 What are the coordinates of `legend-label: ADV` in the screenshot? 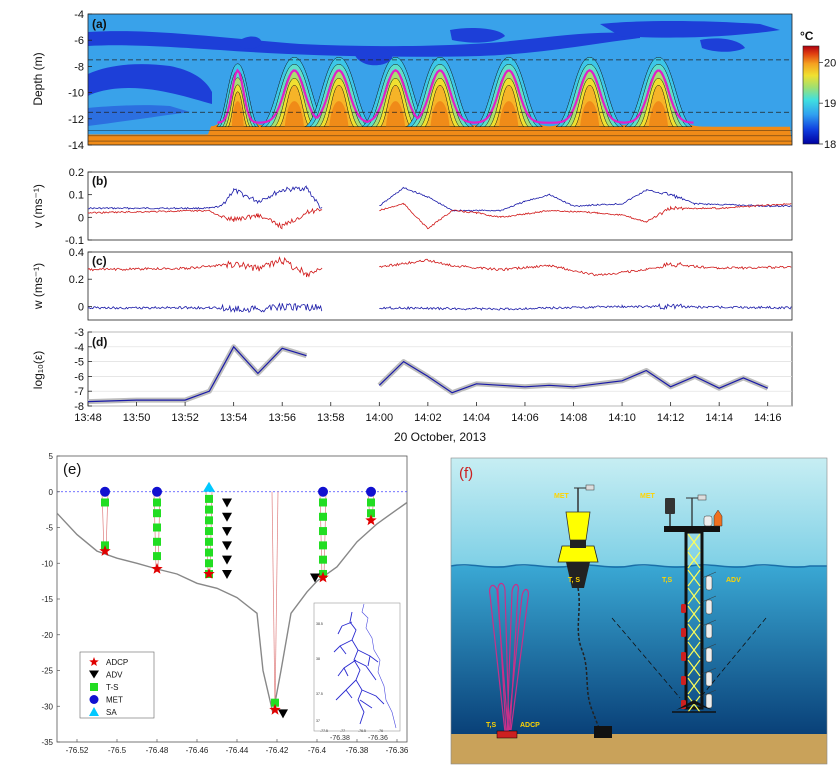 It's located at (114, 675).